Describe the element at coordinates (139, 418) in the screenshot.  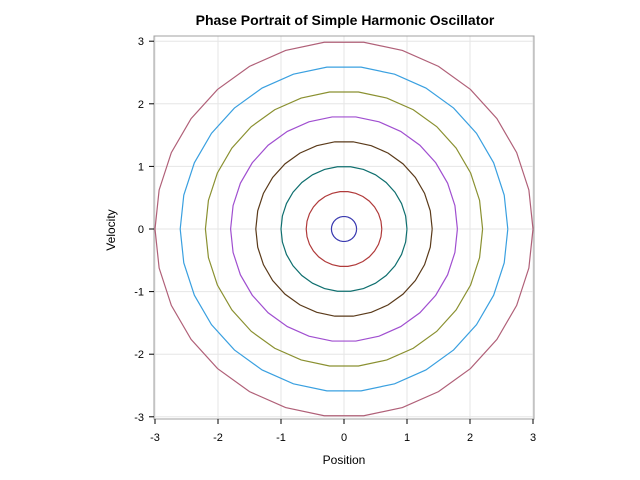
I see `y-tick-label: -3` at that location.